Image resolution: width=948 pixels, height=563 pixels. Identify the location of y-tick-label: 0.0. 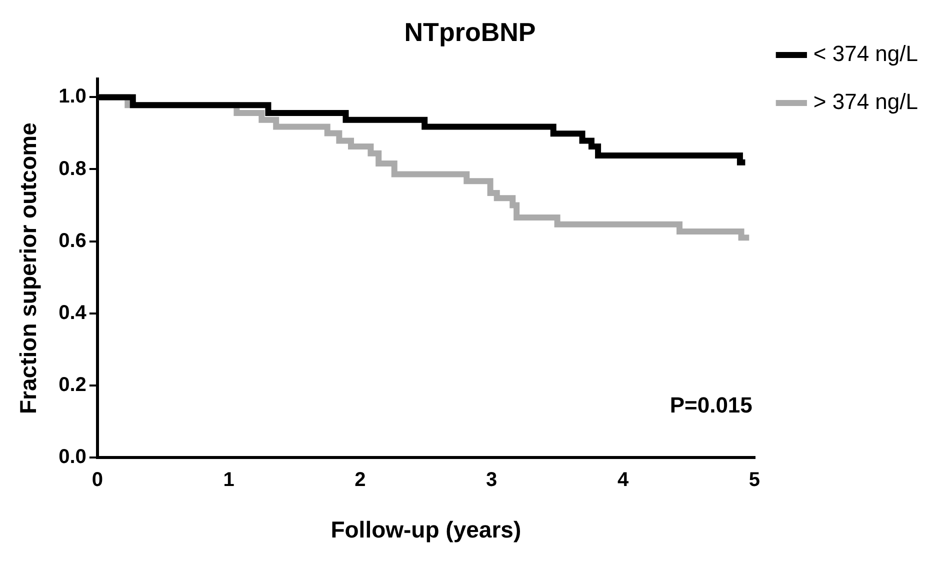
(72, 457).